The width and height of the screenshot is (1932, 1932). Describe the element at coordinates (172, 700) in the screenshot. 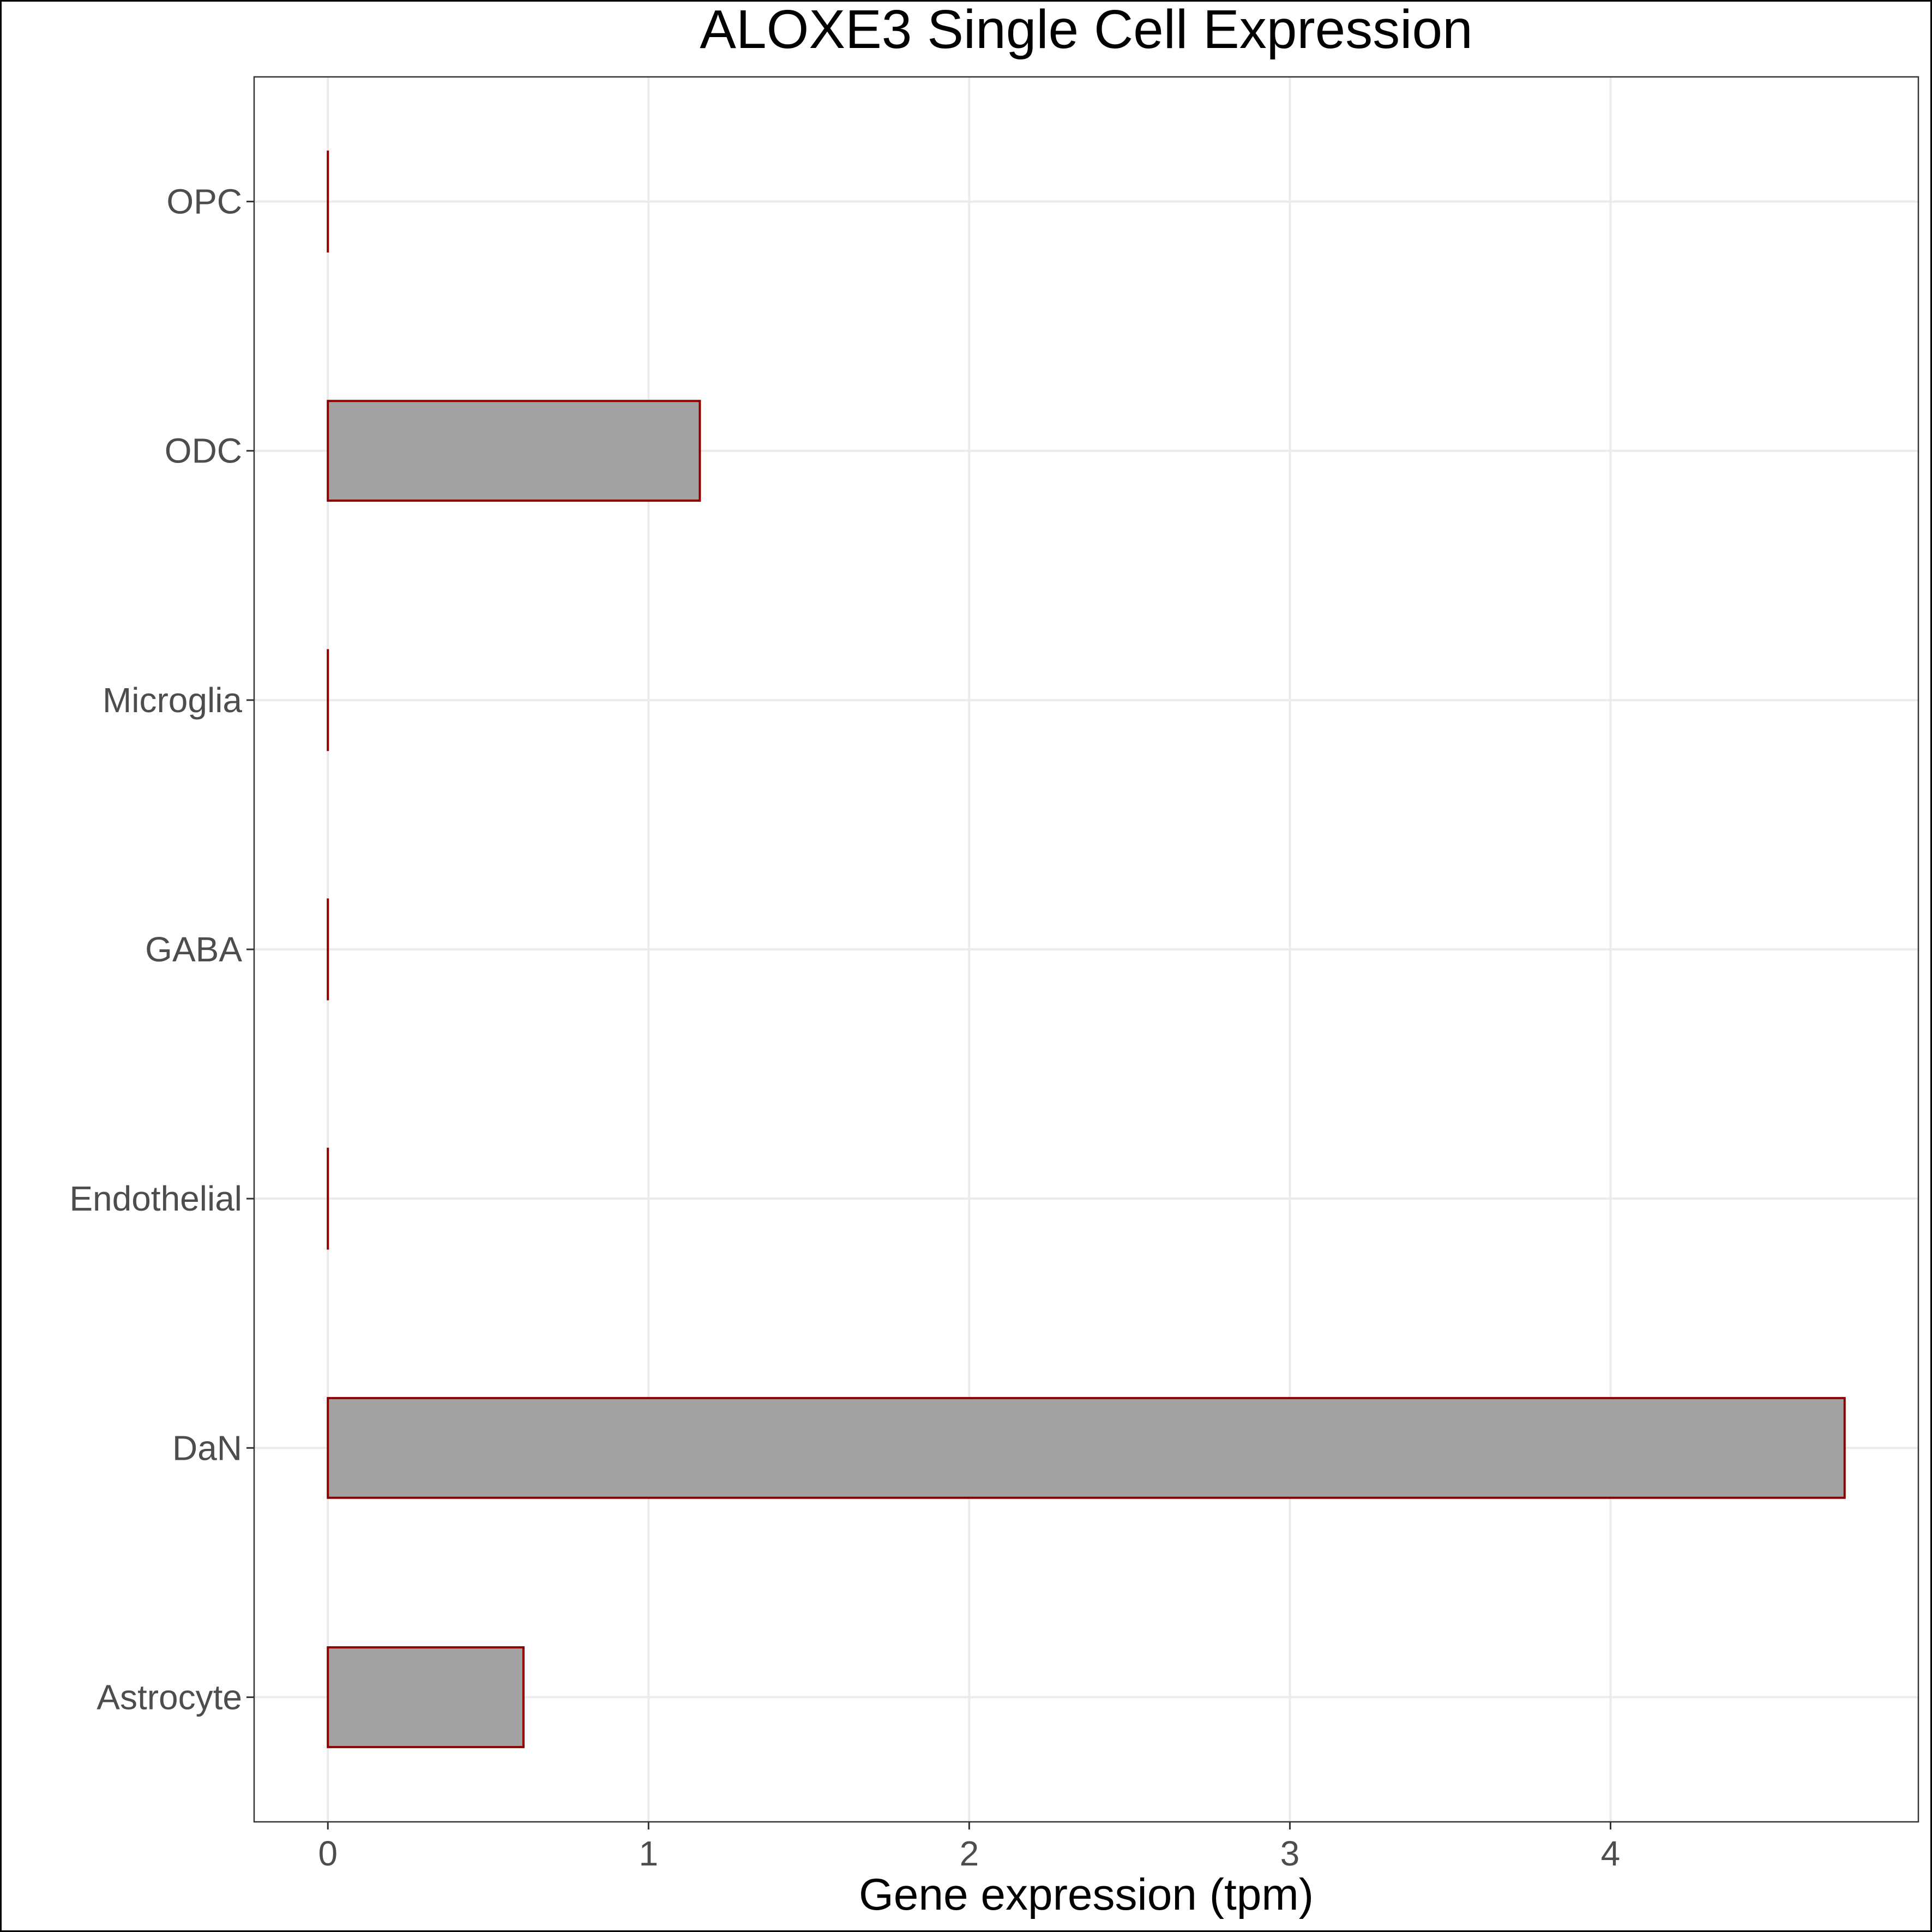

I see `y-tick-label: Microglia` at that location.